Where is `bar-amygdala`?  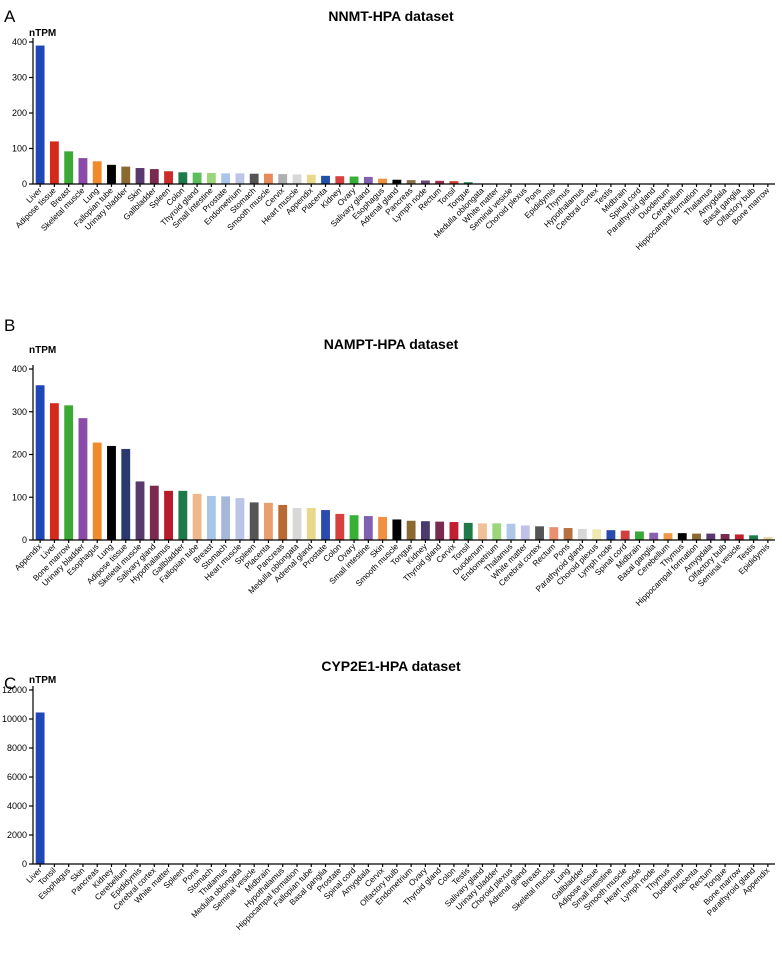
bar-amygdala is located at coordinates (711, 536).